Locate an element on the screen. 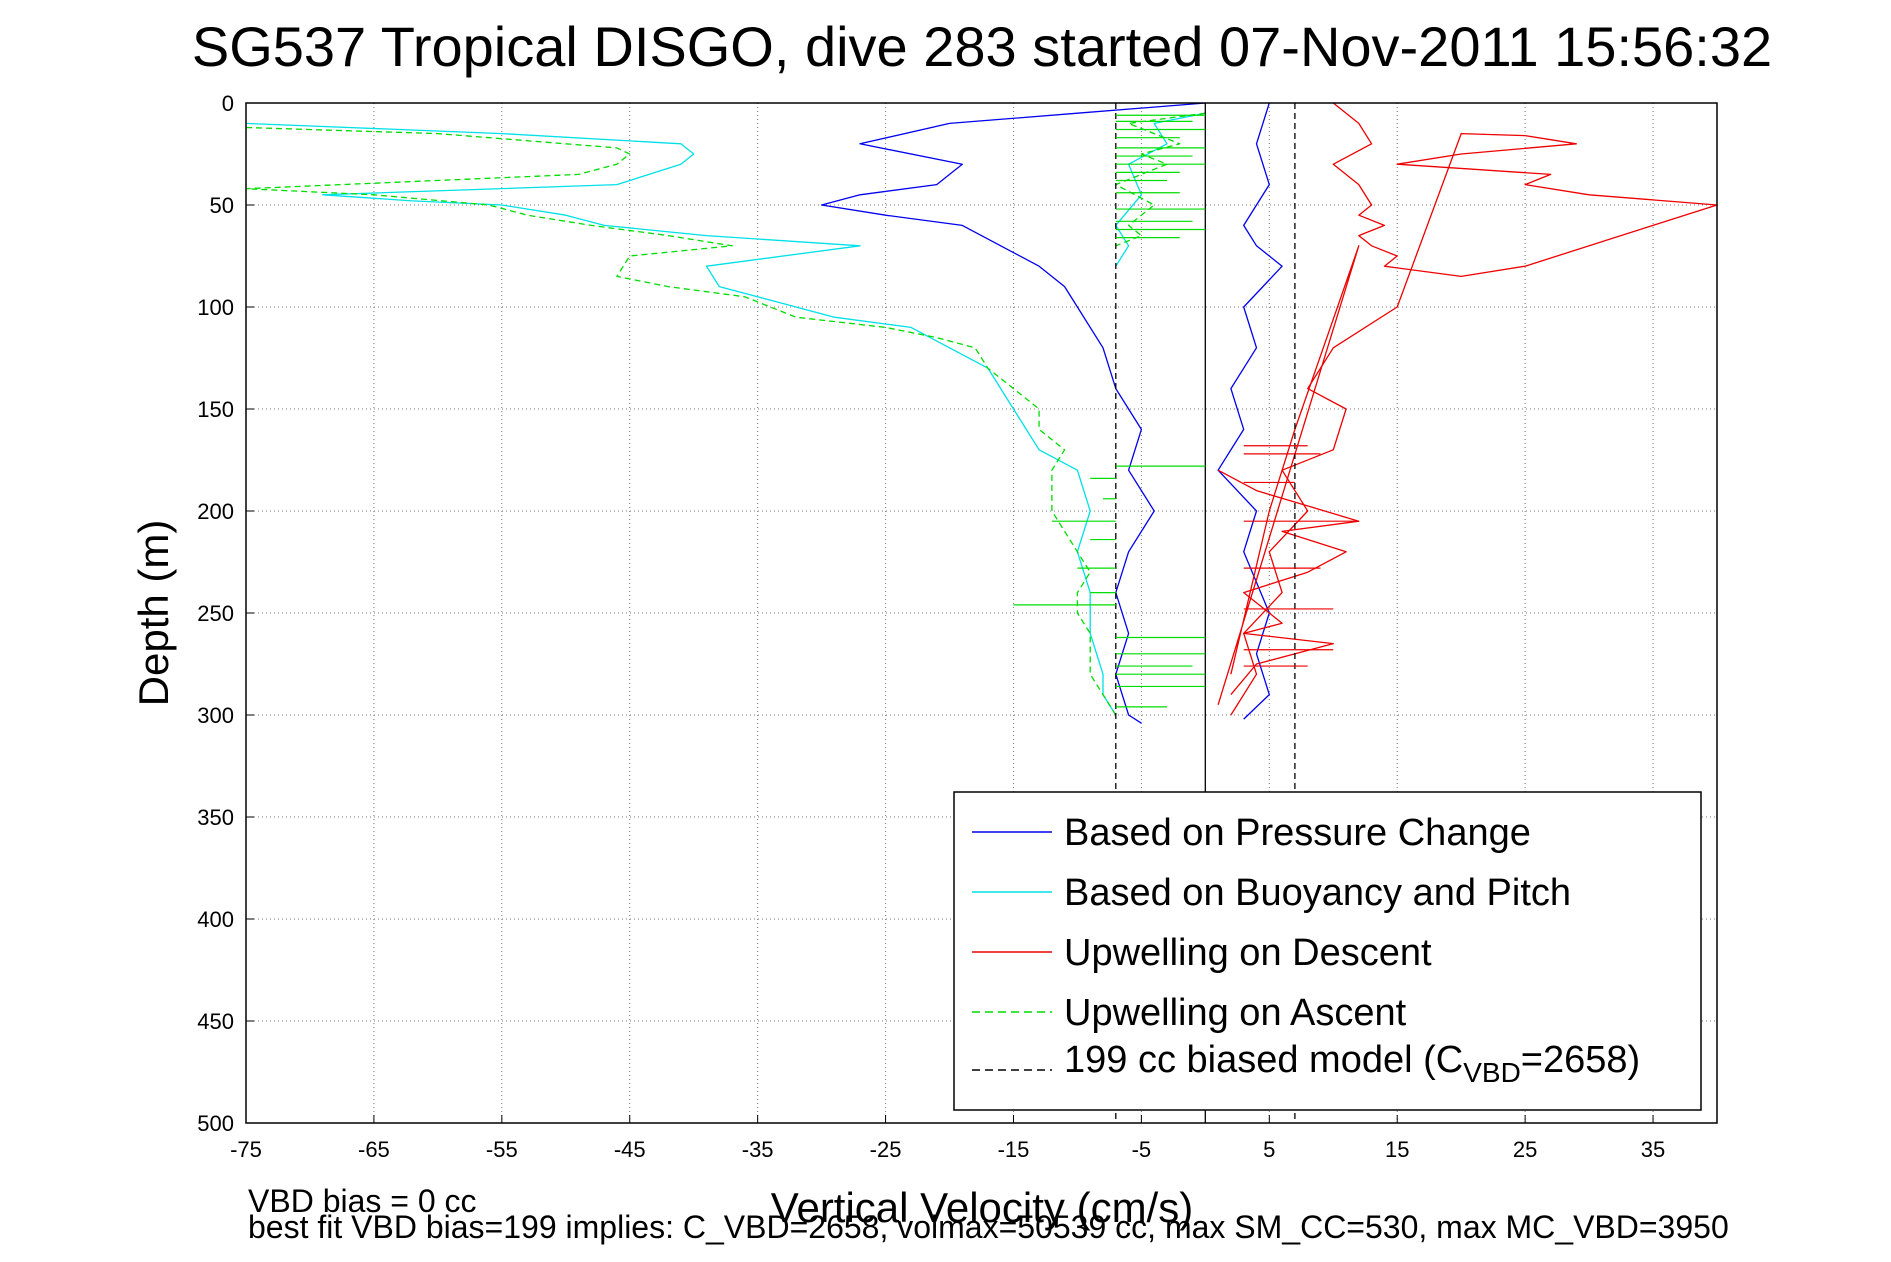  x-tick-label: -75 is located at coordinates (246, 1149).